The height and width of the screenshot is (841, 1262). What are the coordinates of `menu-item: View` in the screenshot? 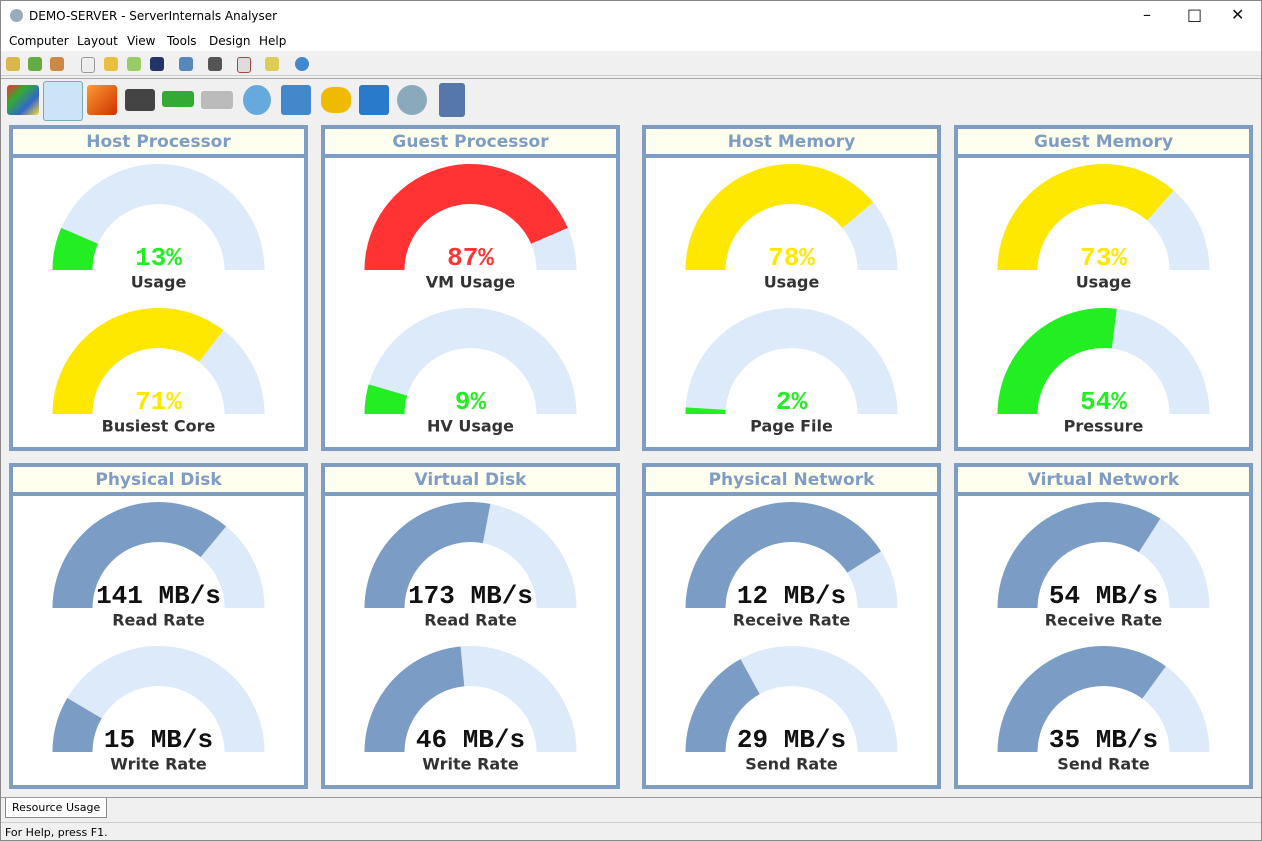 It's located at (141, 41).